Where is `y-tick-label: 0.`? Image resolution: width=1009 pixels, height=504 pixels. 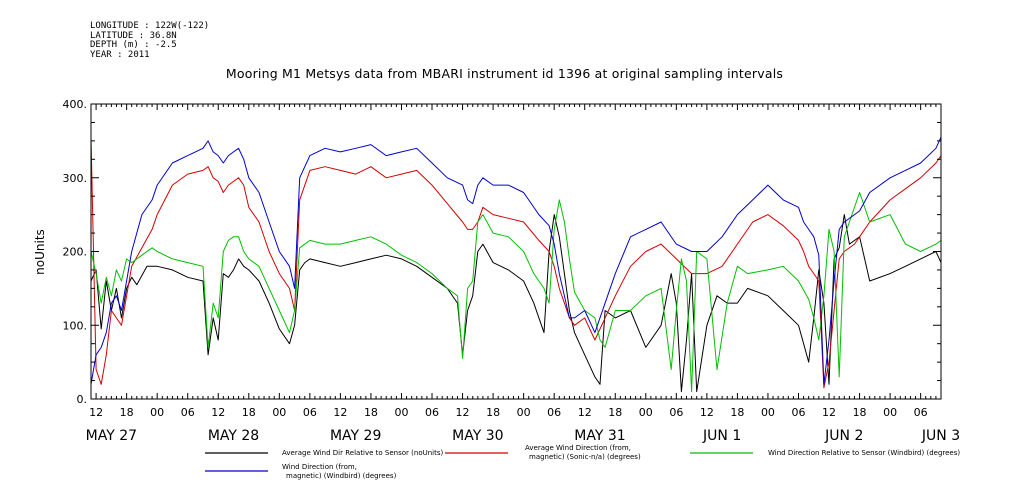 y-tick-label: 0. is located at coordinates (82, 399).